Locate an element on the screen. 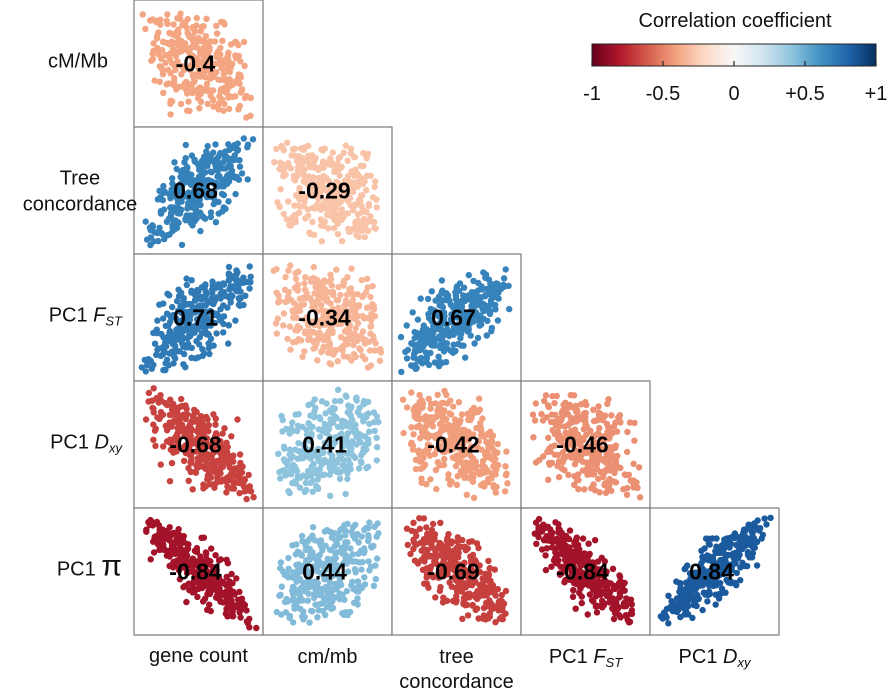  correlation-value-label: -0.46 is located at coordinates (582, 445).